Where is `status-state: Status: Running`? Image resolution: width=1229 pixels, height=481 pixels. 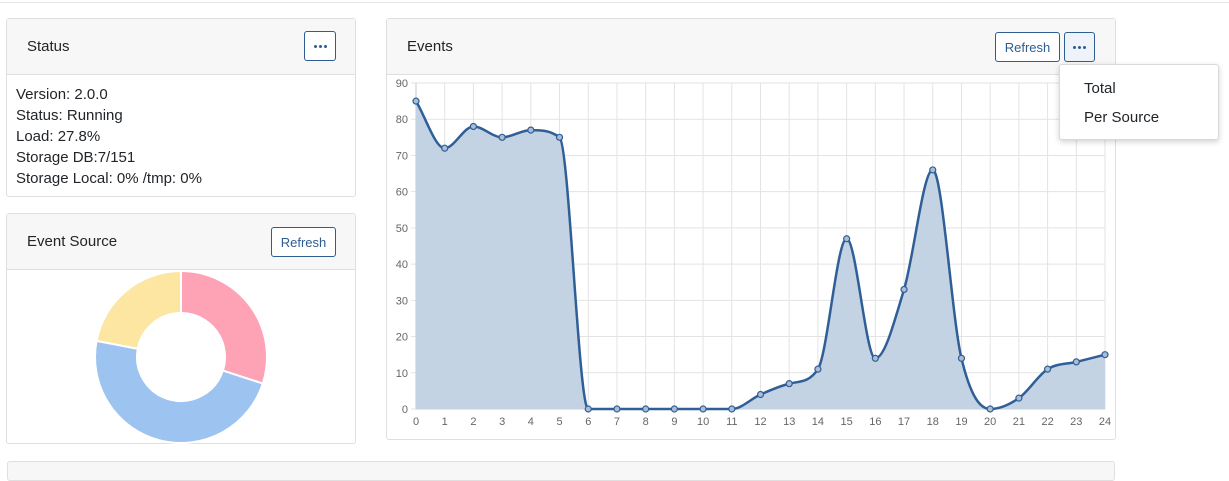 status-state: Status: Running is located at coordinates (69, 115).